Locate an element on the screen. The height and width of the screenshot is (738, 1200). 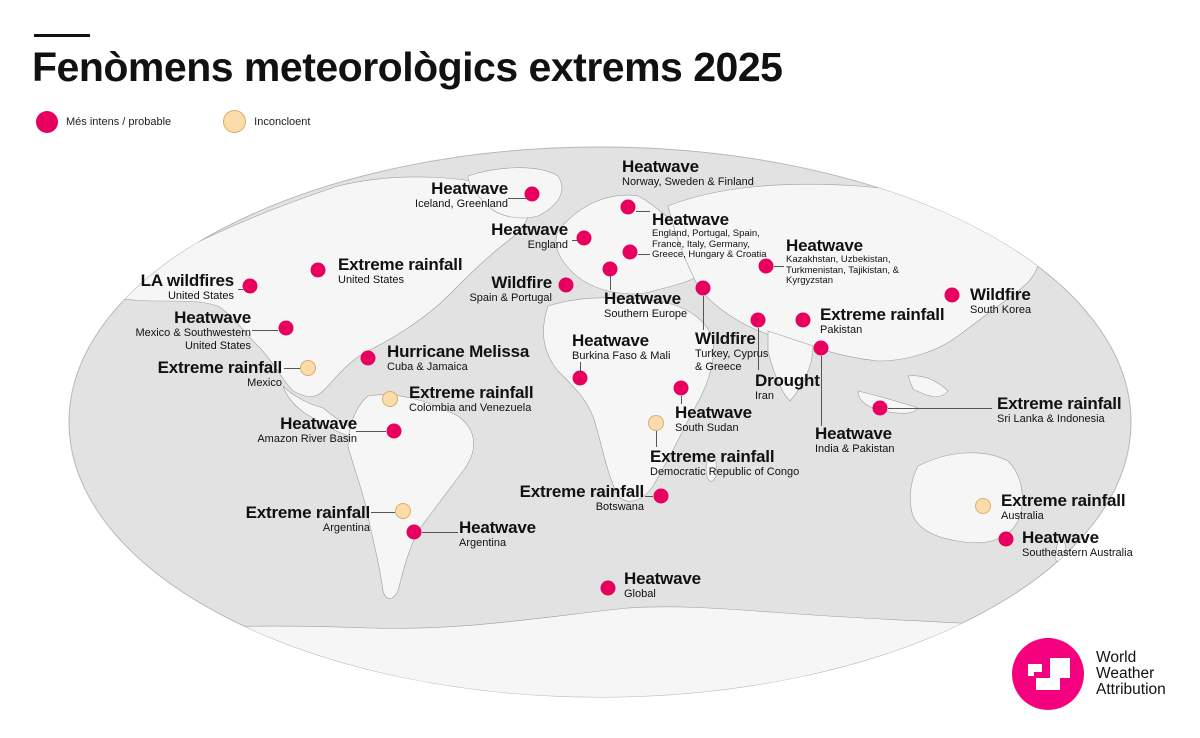
label-extreme-rainfall-sri-lanka-indonesia: Extreme rainfall Sri Lanka & Indonesia is located at coordinates (1059, 410).